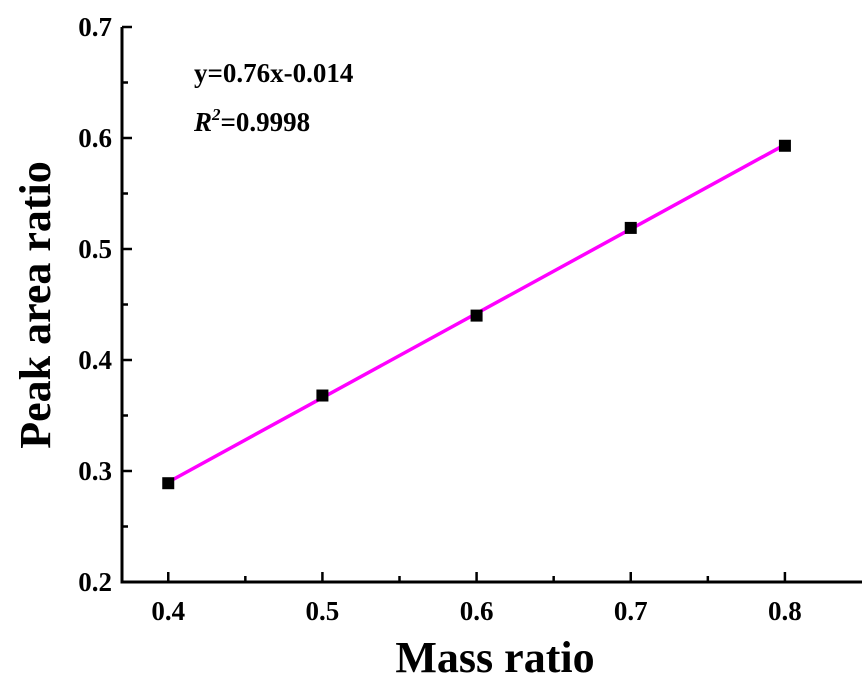 The image size is (864, 696). What do you see at coordinates (95, 249) in the screenshot?
I see `y-tick-label: 0.5` at bounding box center [95, 249].